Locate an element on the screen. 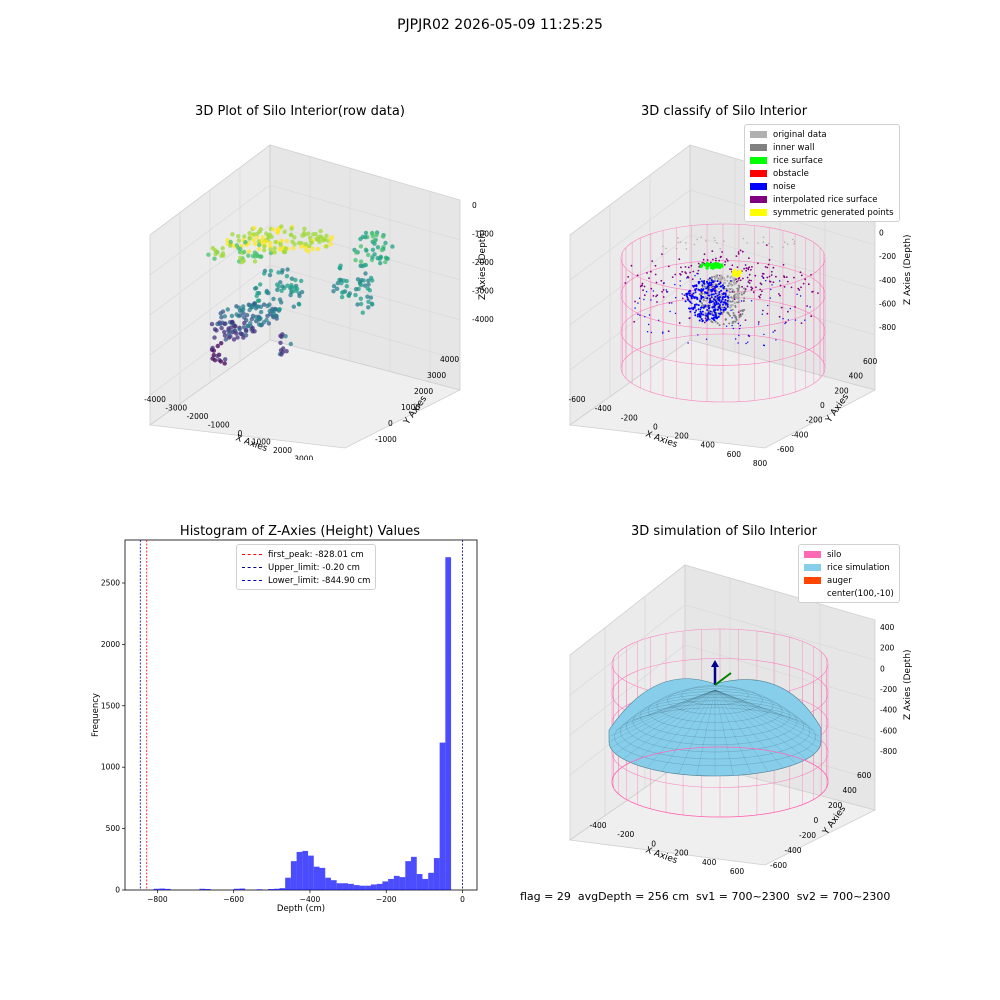  symmetric-point is located at coordinates (737, 276).